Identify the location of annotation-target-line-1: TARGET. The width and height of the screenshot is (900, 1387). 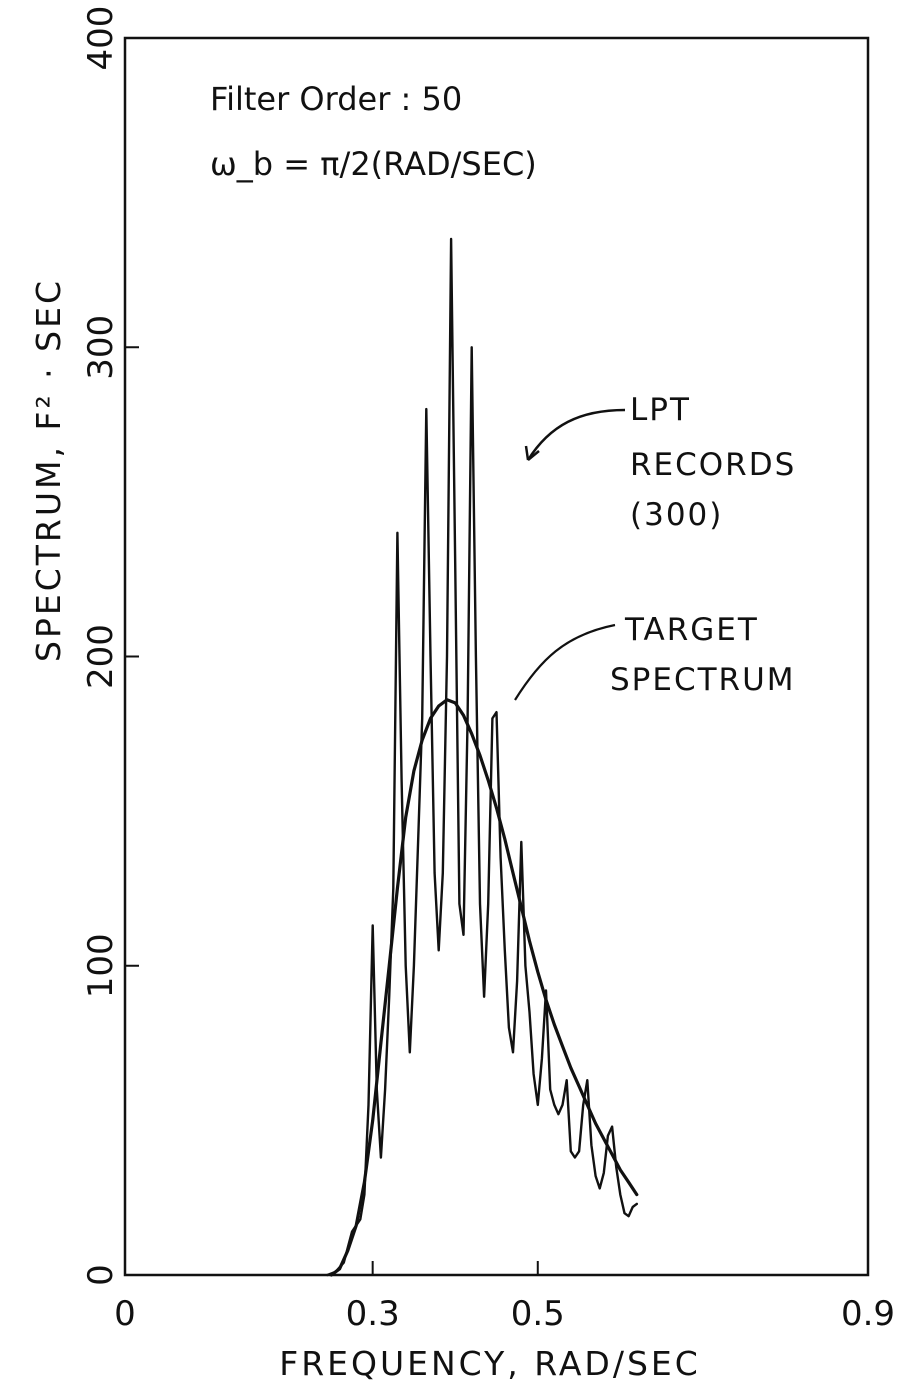
(691, 630).